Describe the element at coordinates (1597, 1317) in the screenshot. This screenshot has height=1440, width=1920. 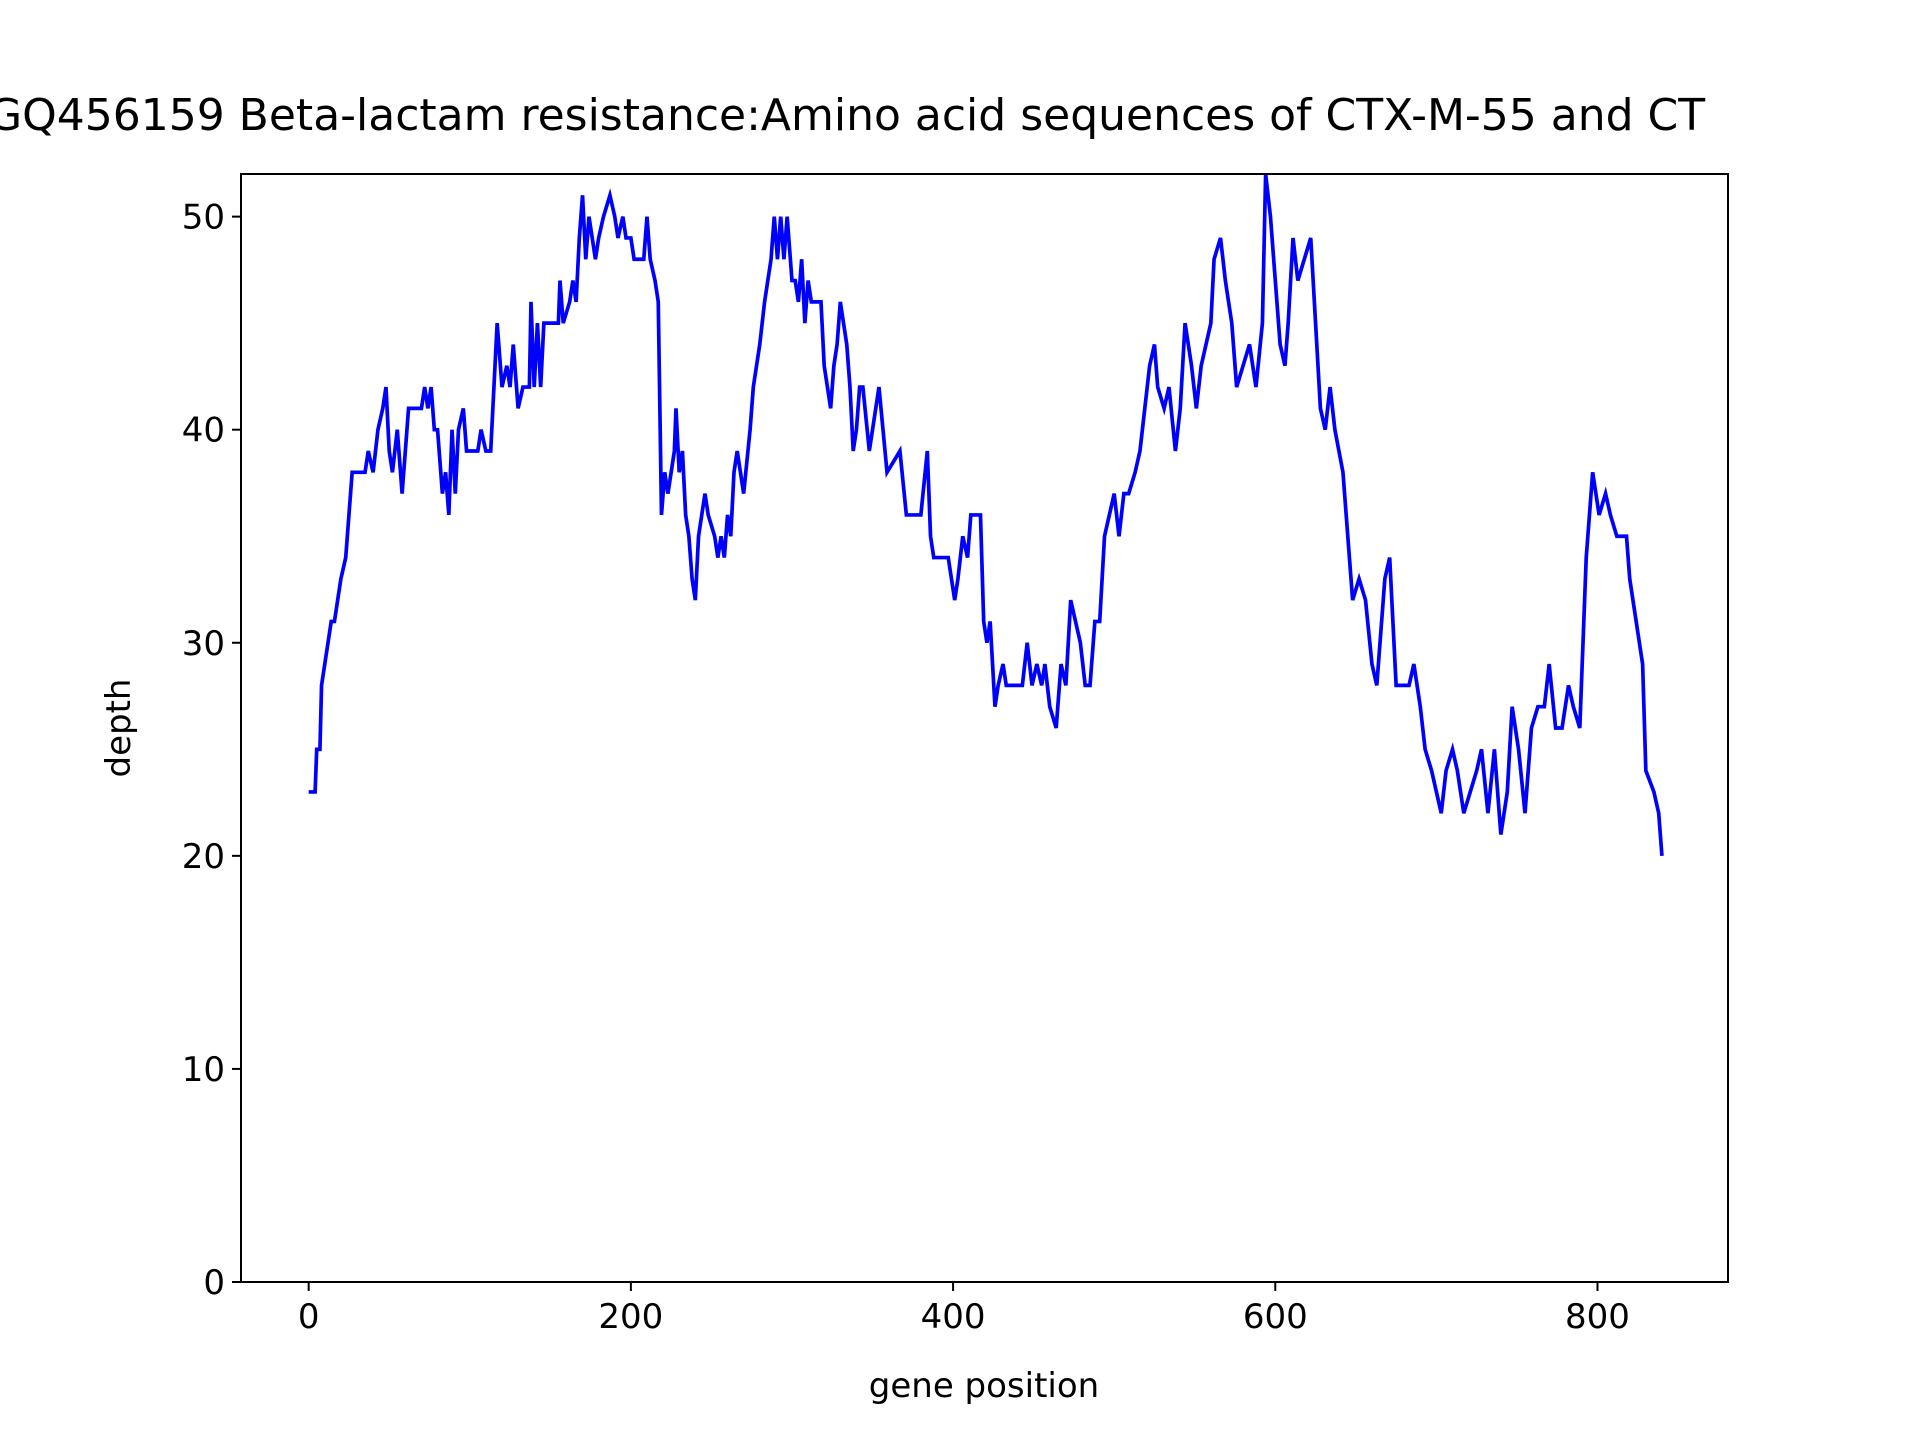
I see `x-tick-label: 800` at that location.